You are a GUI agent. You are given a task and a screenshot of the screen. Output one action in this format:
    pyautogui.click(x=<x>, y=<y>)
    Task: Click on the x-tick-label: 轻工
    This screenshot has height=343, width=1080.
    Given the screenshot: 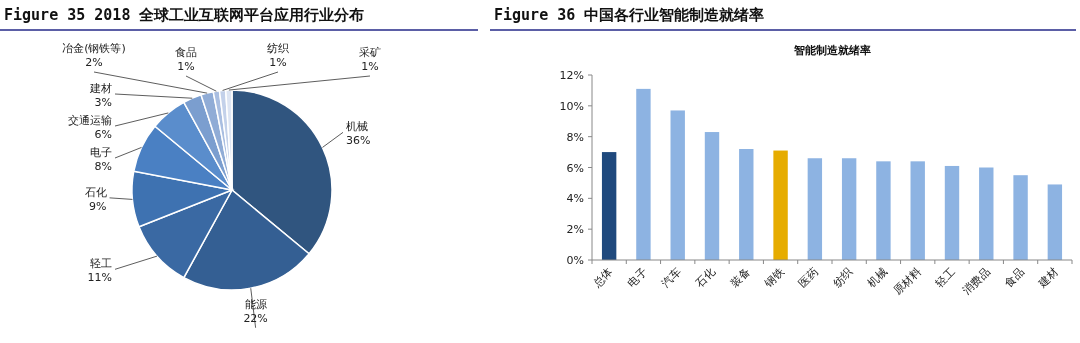 What is the action you would take?
    pyautogui.click(x=946, y=277)
    